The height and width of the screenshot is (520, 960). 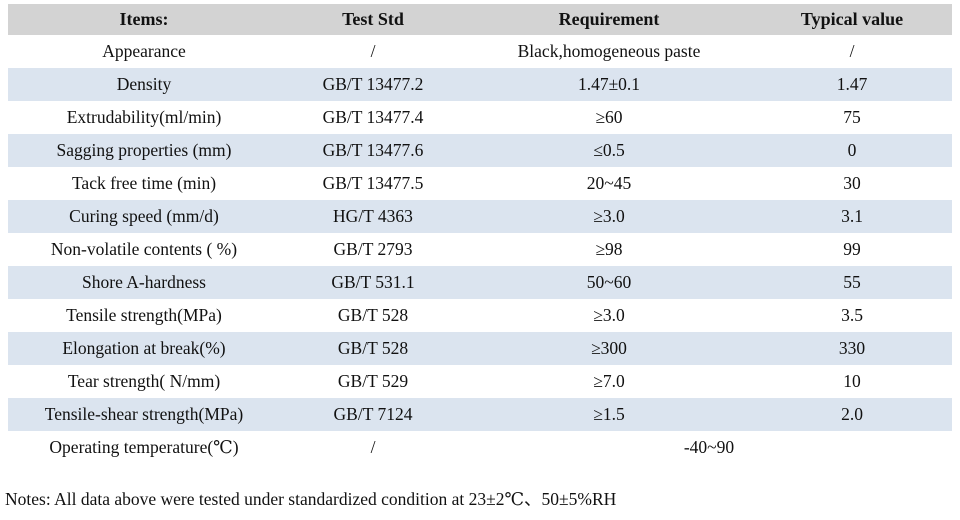 What do you see at coordinates (852, 84) in the screenshot?
I see `cell-typical-value: 1.47` at bounding box center [852, 84].